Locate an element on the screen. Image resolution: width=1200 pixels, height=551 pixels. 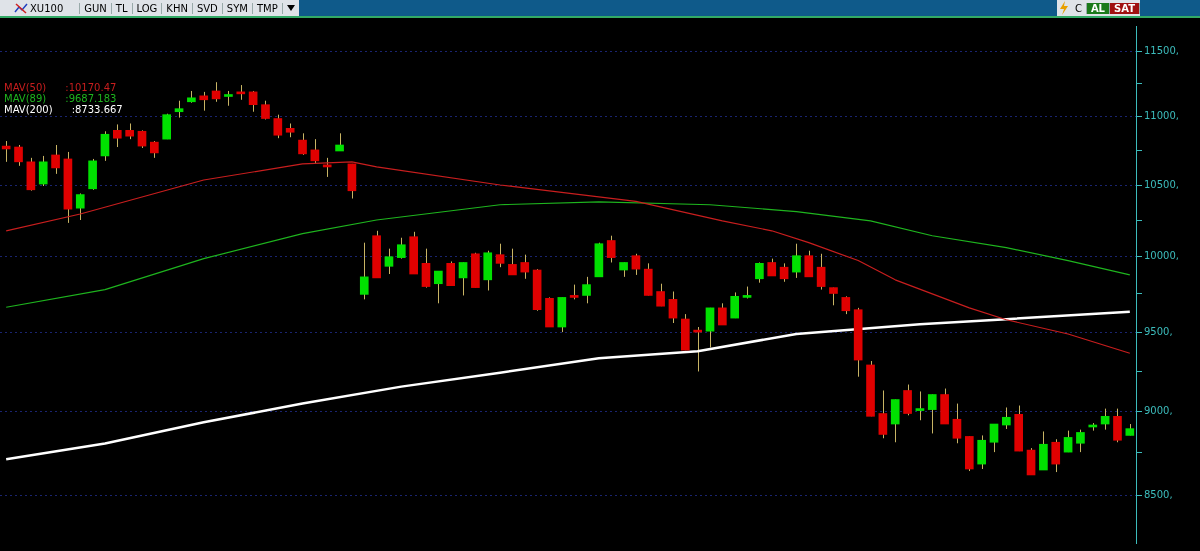
chart-title: XU100 is located at coordinates (55, 8).